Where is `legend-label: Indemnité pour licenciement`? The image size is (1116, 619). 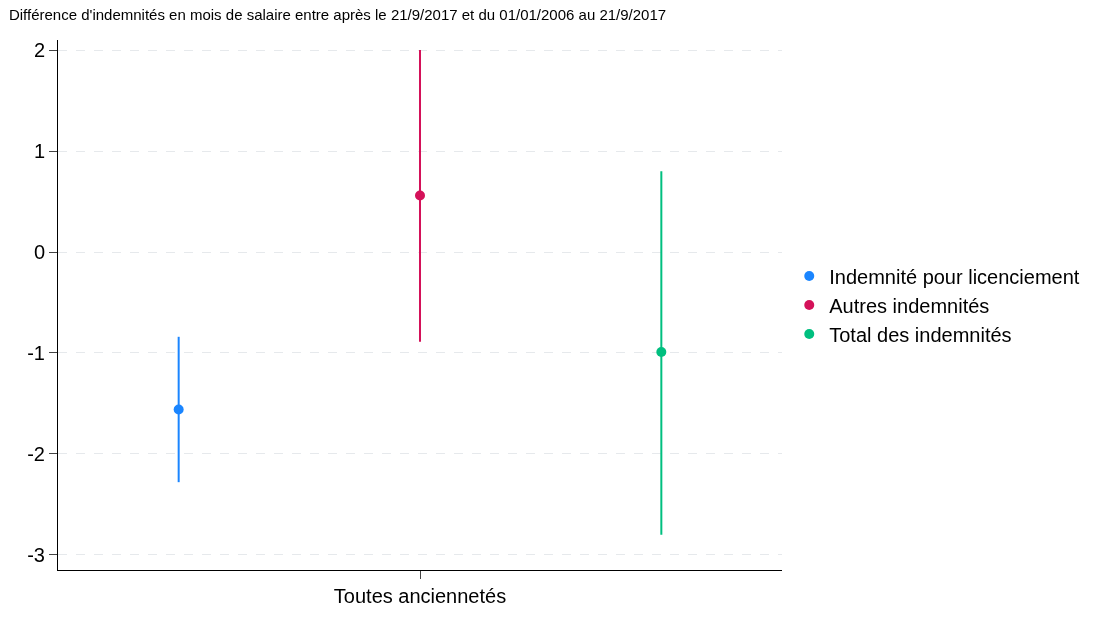
legend-label: Indemnité pour licenciement is located at coordinates (954, 276).